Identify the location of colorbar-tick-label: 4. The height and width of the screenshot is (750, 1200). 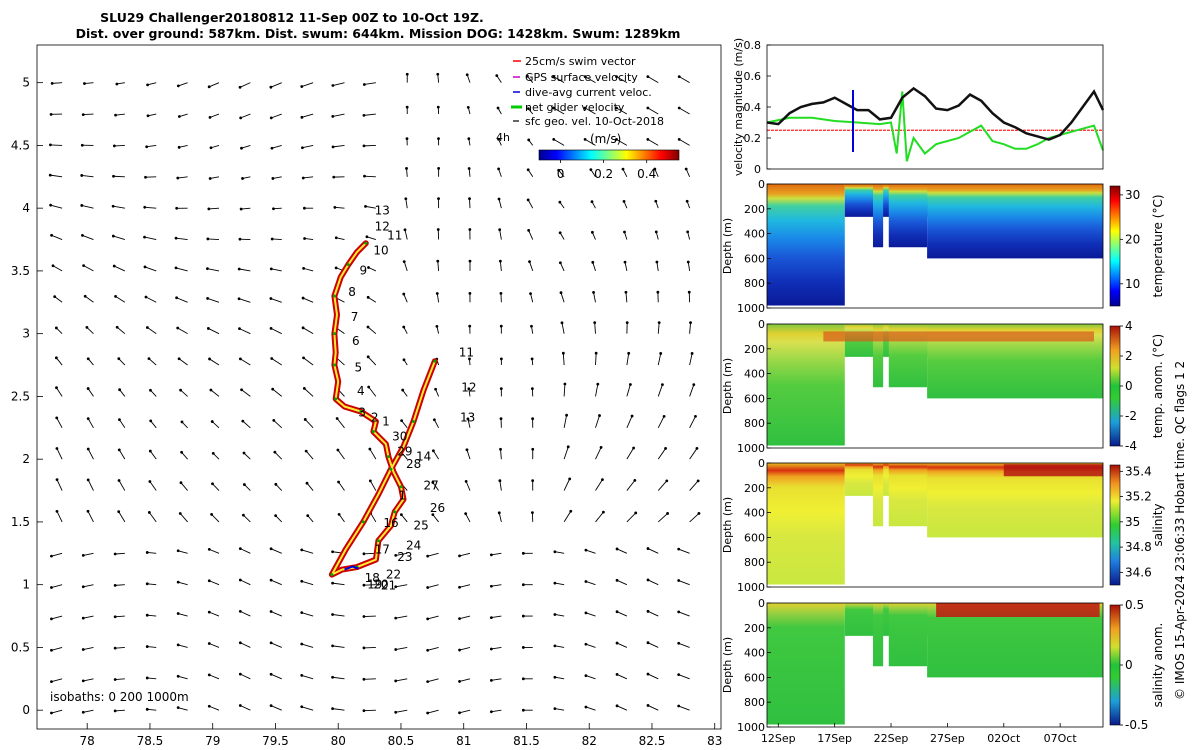
(1129, 326).